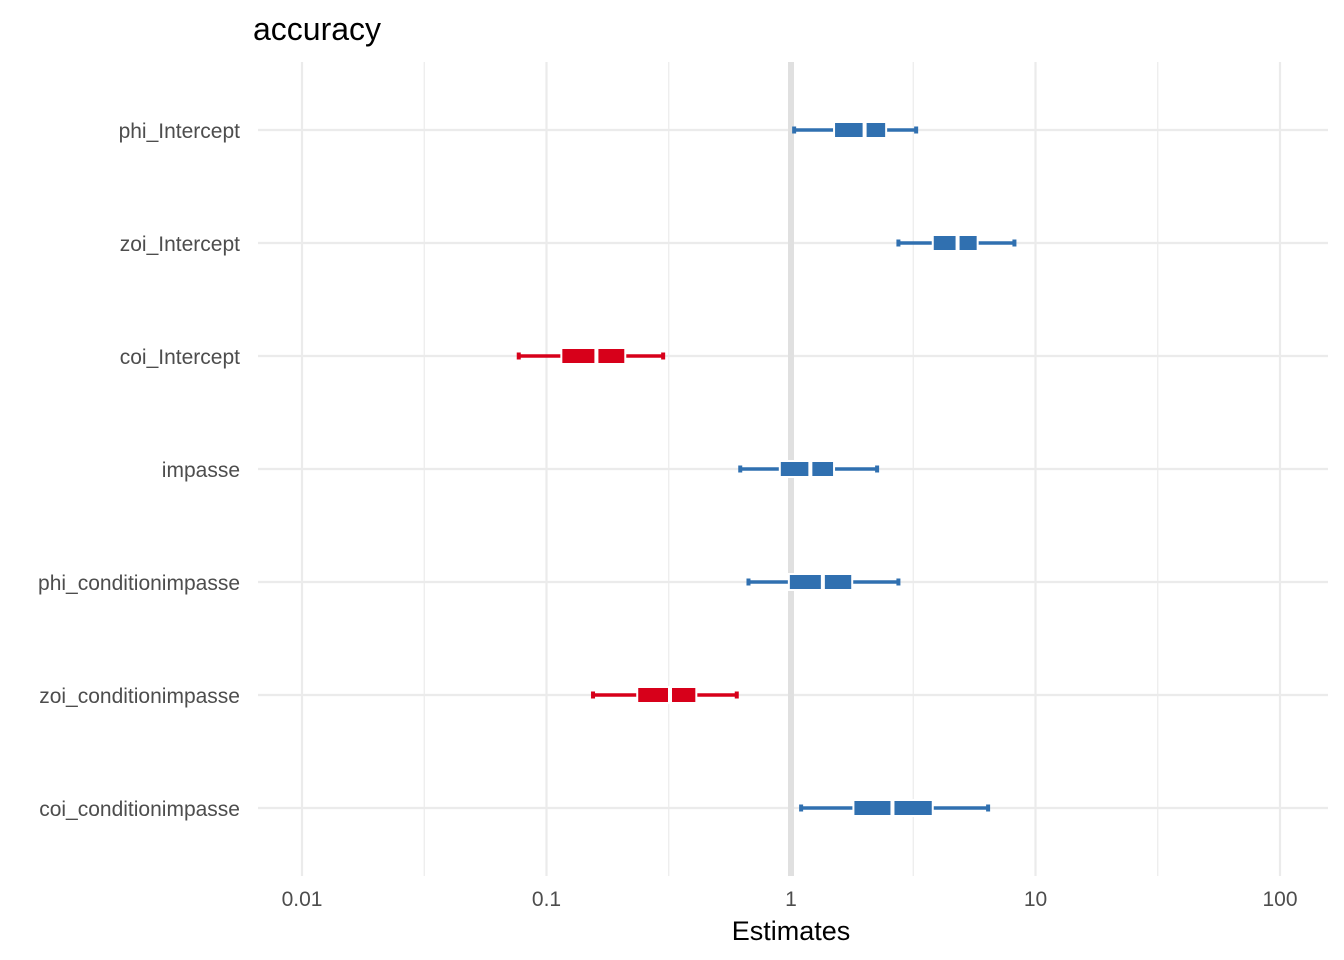 The image size is (1344, 960). I want to click on y-tick-label: coi_Intercept, so click(180, 357).